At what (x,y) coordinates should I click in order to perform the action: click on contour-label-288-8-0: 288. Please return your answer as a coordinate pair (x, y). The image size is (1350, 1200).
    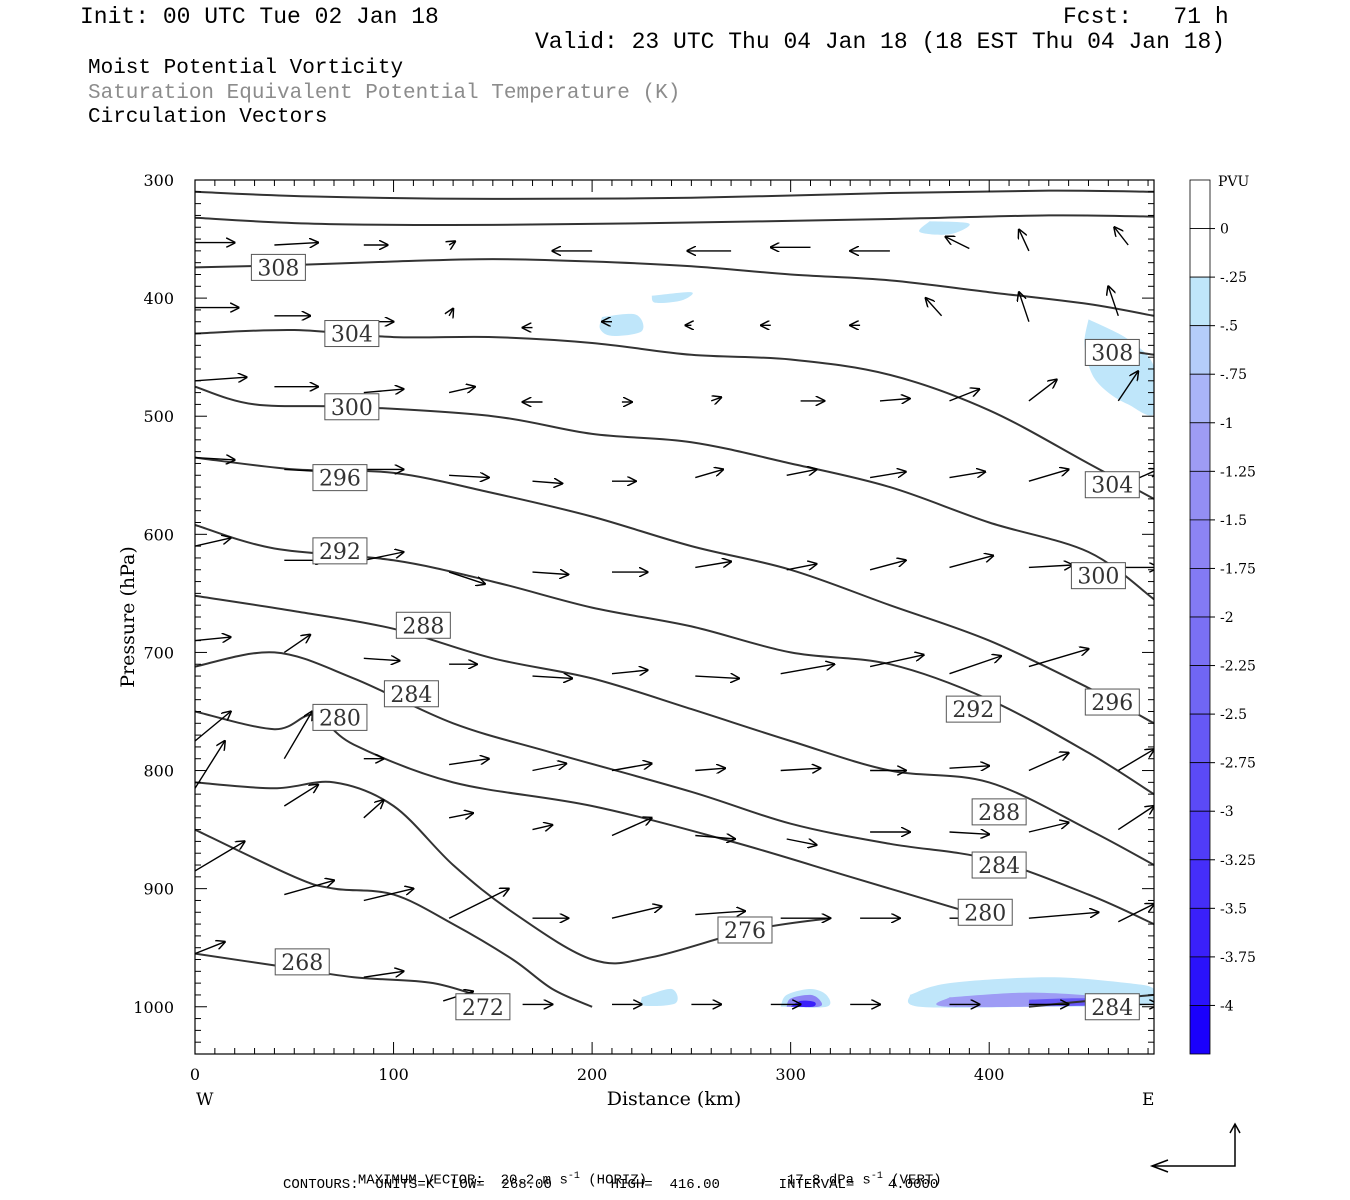
    Looking at the image, I should click on (423, 625).